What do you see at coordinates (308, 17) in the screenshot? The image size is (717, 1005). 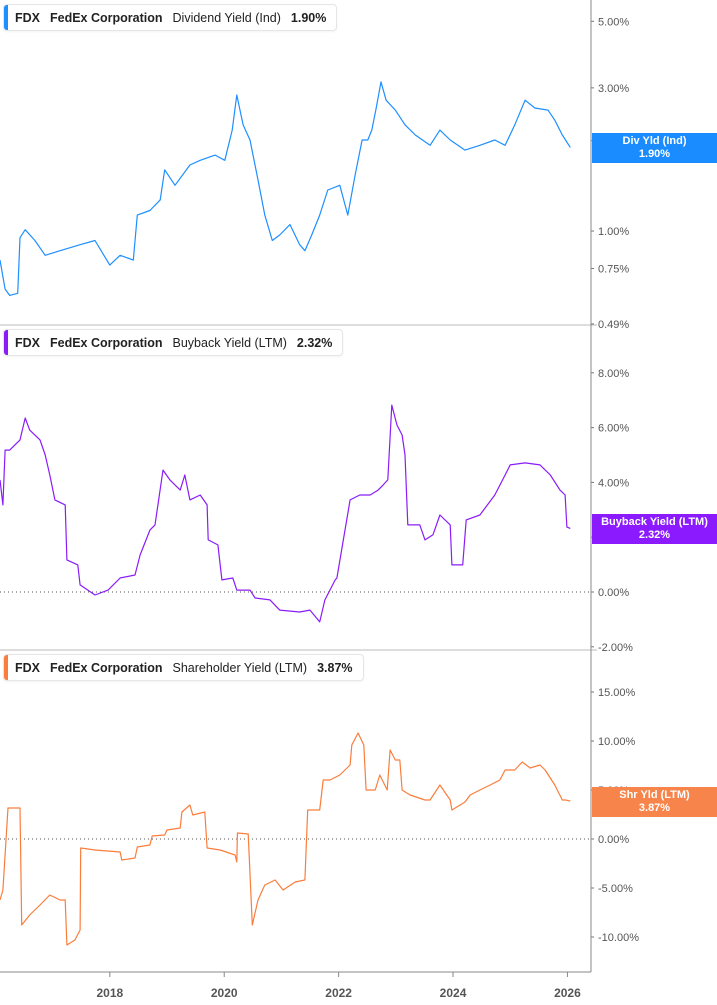 I see `legend-value: 1.90%` at bounding box center [308, 17].